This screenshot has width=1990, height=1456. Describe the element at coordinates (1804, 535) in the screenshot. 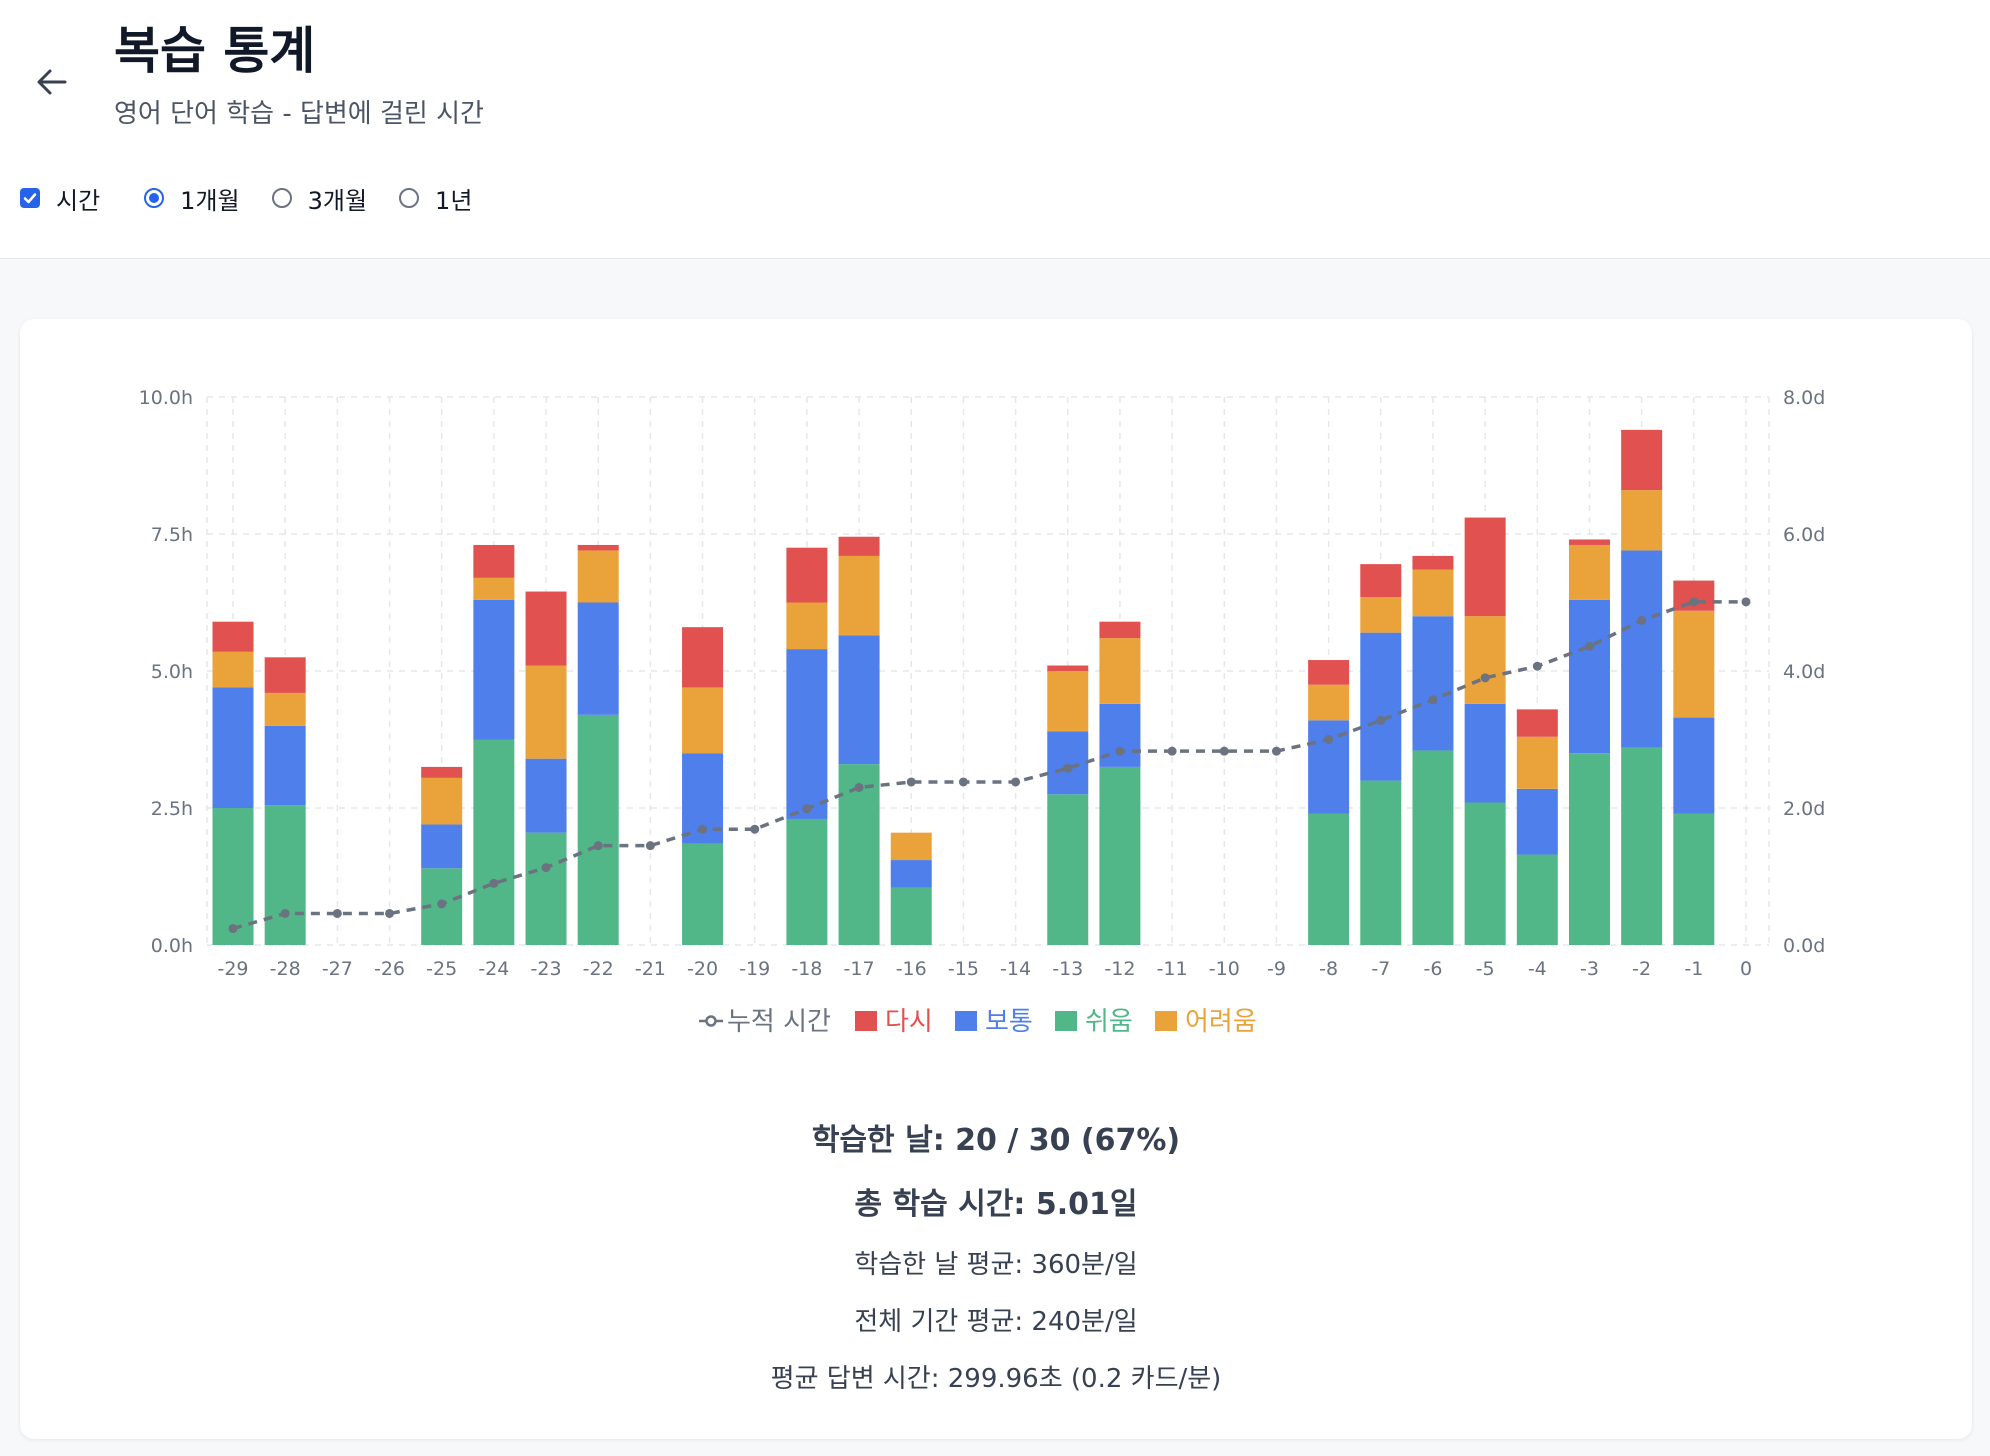

I see `y-right-tick-label: 6.0d` at that location.